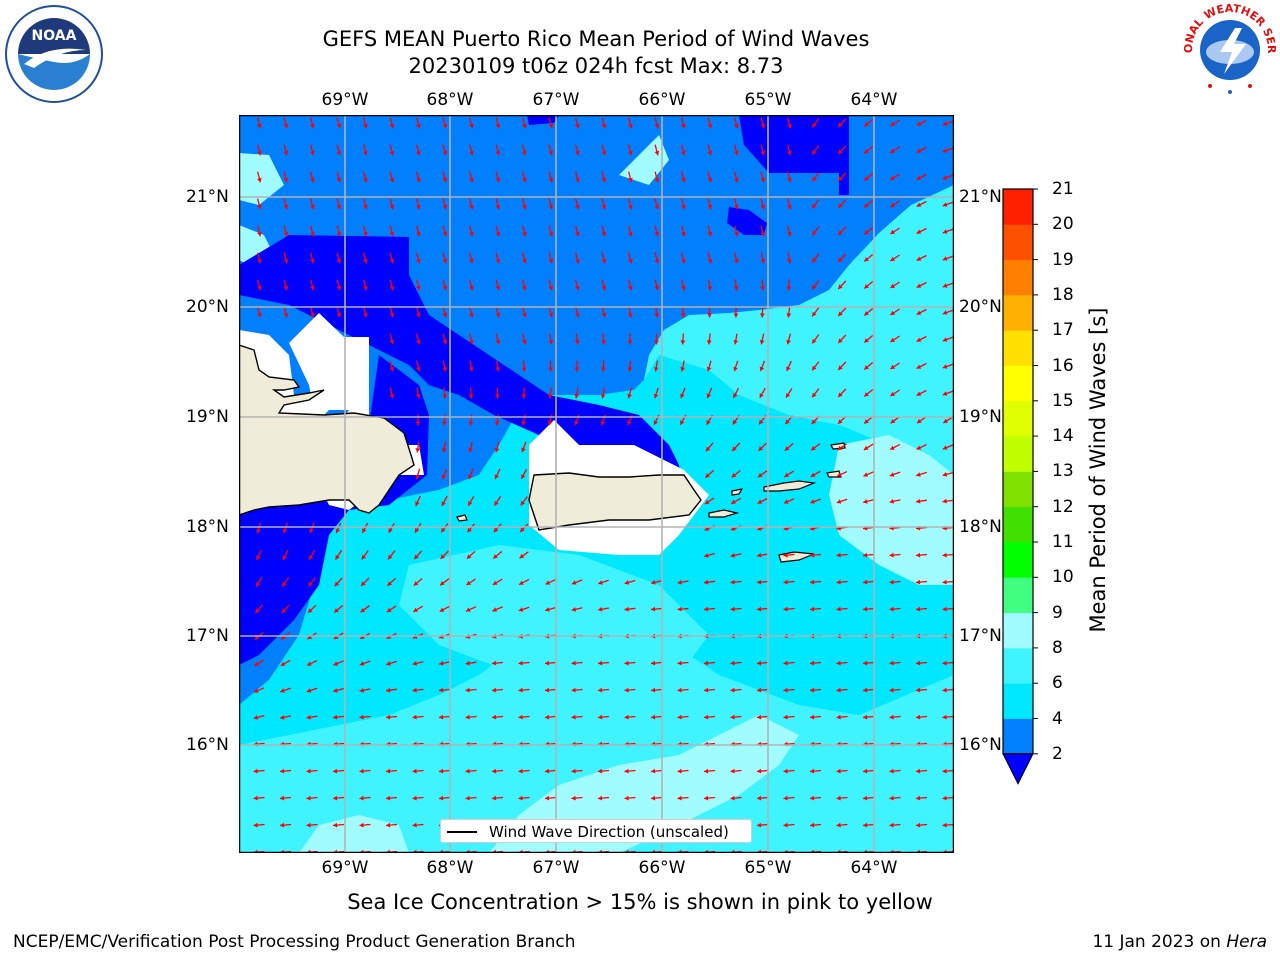  Describe the element at coordinates (891, 510) in the screenshot. I see `field-8-9-east` at that location.